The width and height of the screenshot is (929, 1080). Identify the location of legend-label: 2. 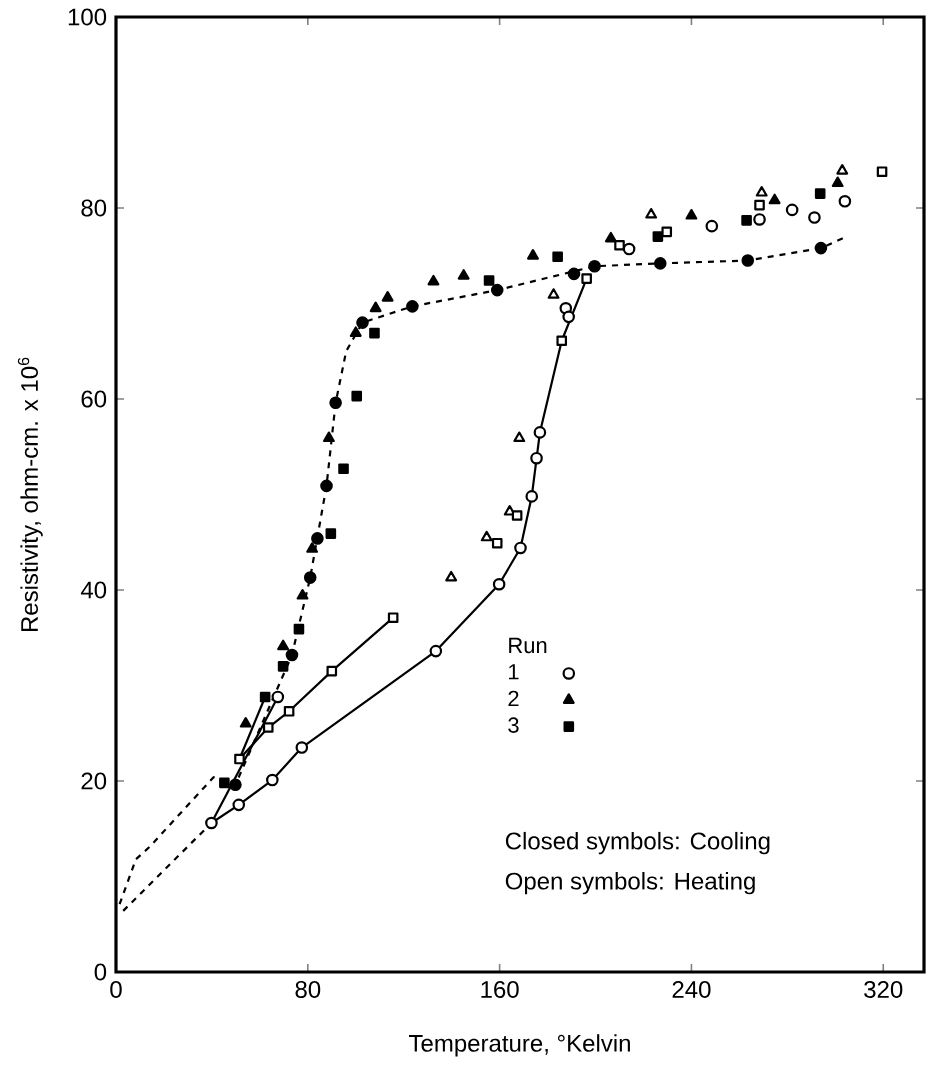
(513, 698).